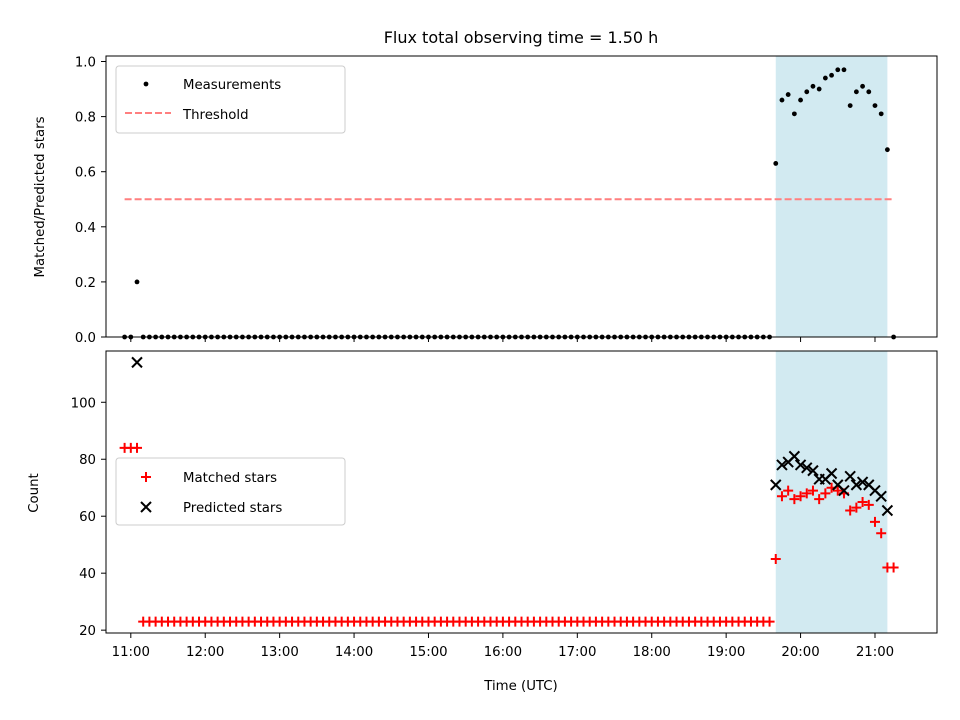 This screenshot has width=960, height=720. What do you see at coordinates (85, 338) in the screenshot?
I see `top-y-tick-label: 0.0` at bounding box center [85, 338].